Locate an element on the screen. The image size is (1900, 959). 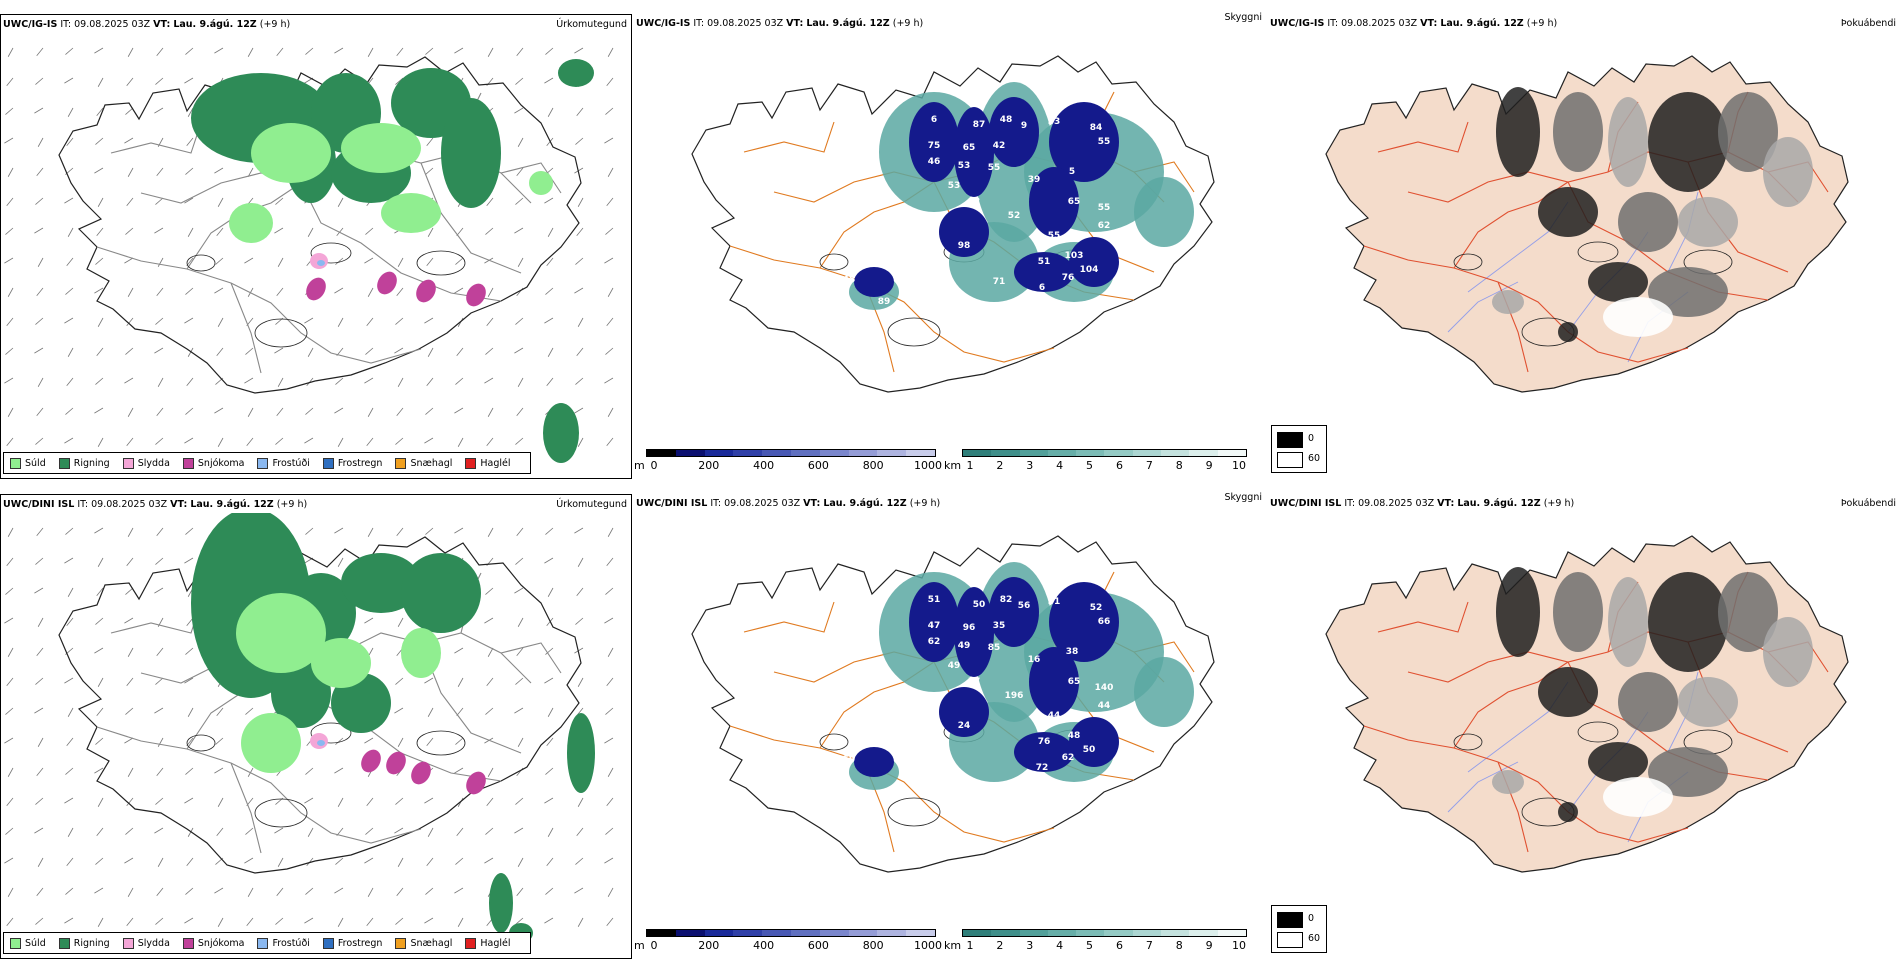
ceiling-colorbar: m 0 200 400 600 800 1000 is located at coordinates (788, 941).